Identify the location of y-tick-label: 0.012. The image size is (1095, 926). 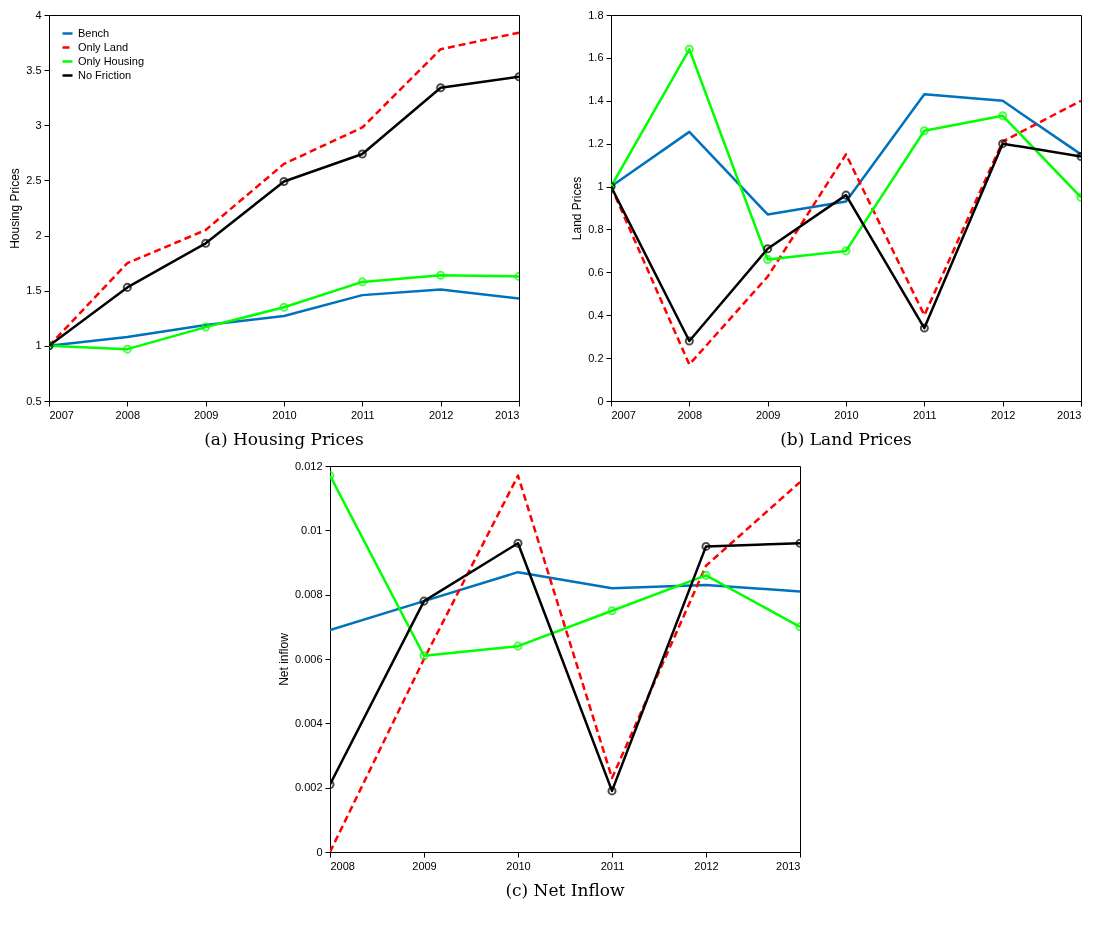
(308, 465).